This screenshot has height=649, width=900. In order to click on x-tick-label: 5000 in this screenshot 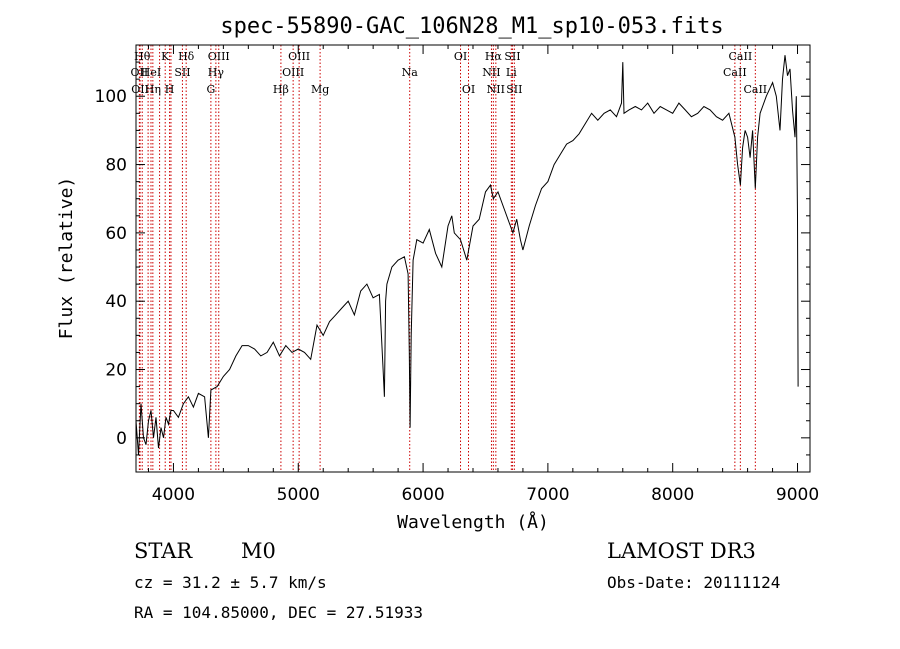, I will do `click(298, 495)`.